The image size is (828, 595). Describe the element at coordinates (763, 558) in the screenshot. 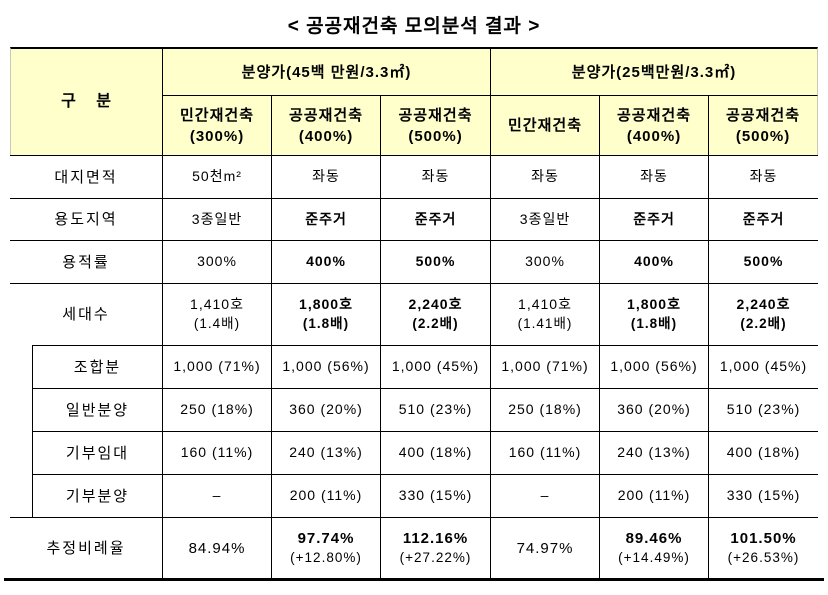

I see `cell-sub: (+26.53%)` at that location.